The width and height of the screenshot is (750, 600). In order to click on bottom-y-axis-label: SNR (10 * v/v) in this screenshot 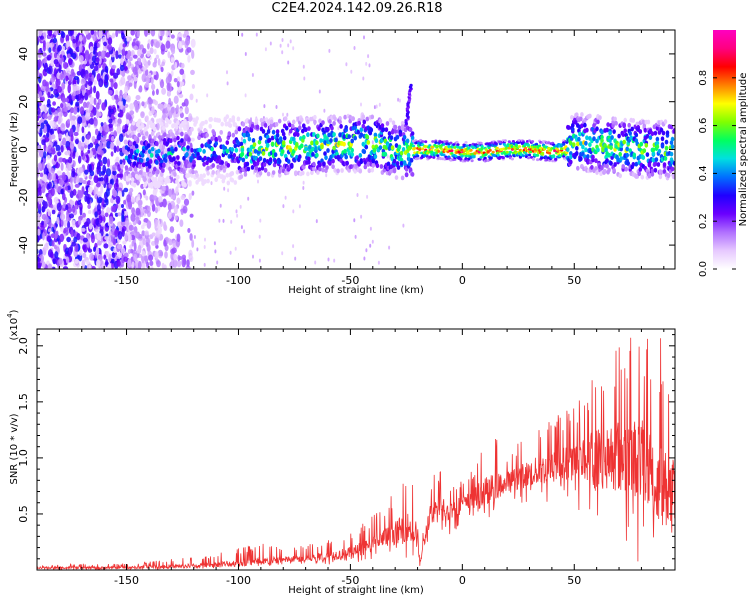, I will do `click(14, 448)`.